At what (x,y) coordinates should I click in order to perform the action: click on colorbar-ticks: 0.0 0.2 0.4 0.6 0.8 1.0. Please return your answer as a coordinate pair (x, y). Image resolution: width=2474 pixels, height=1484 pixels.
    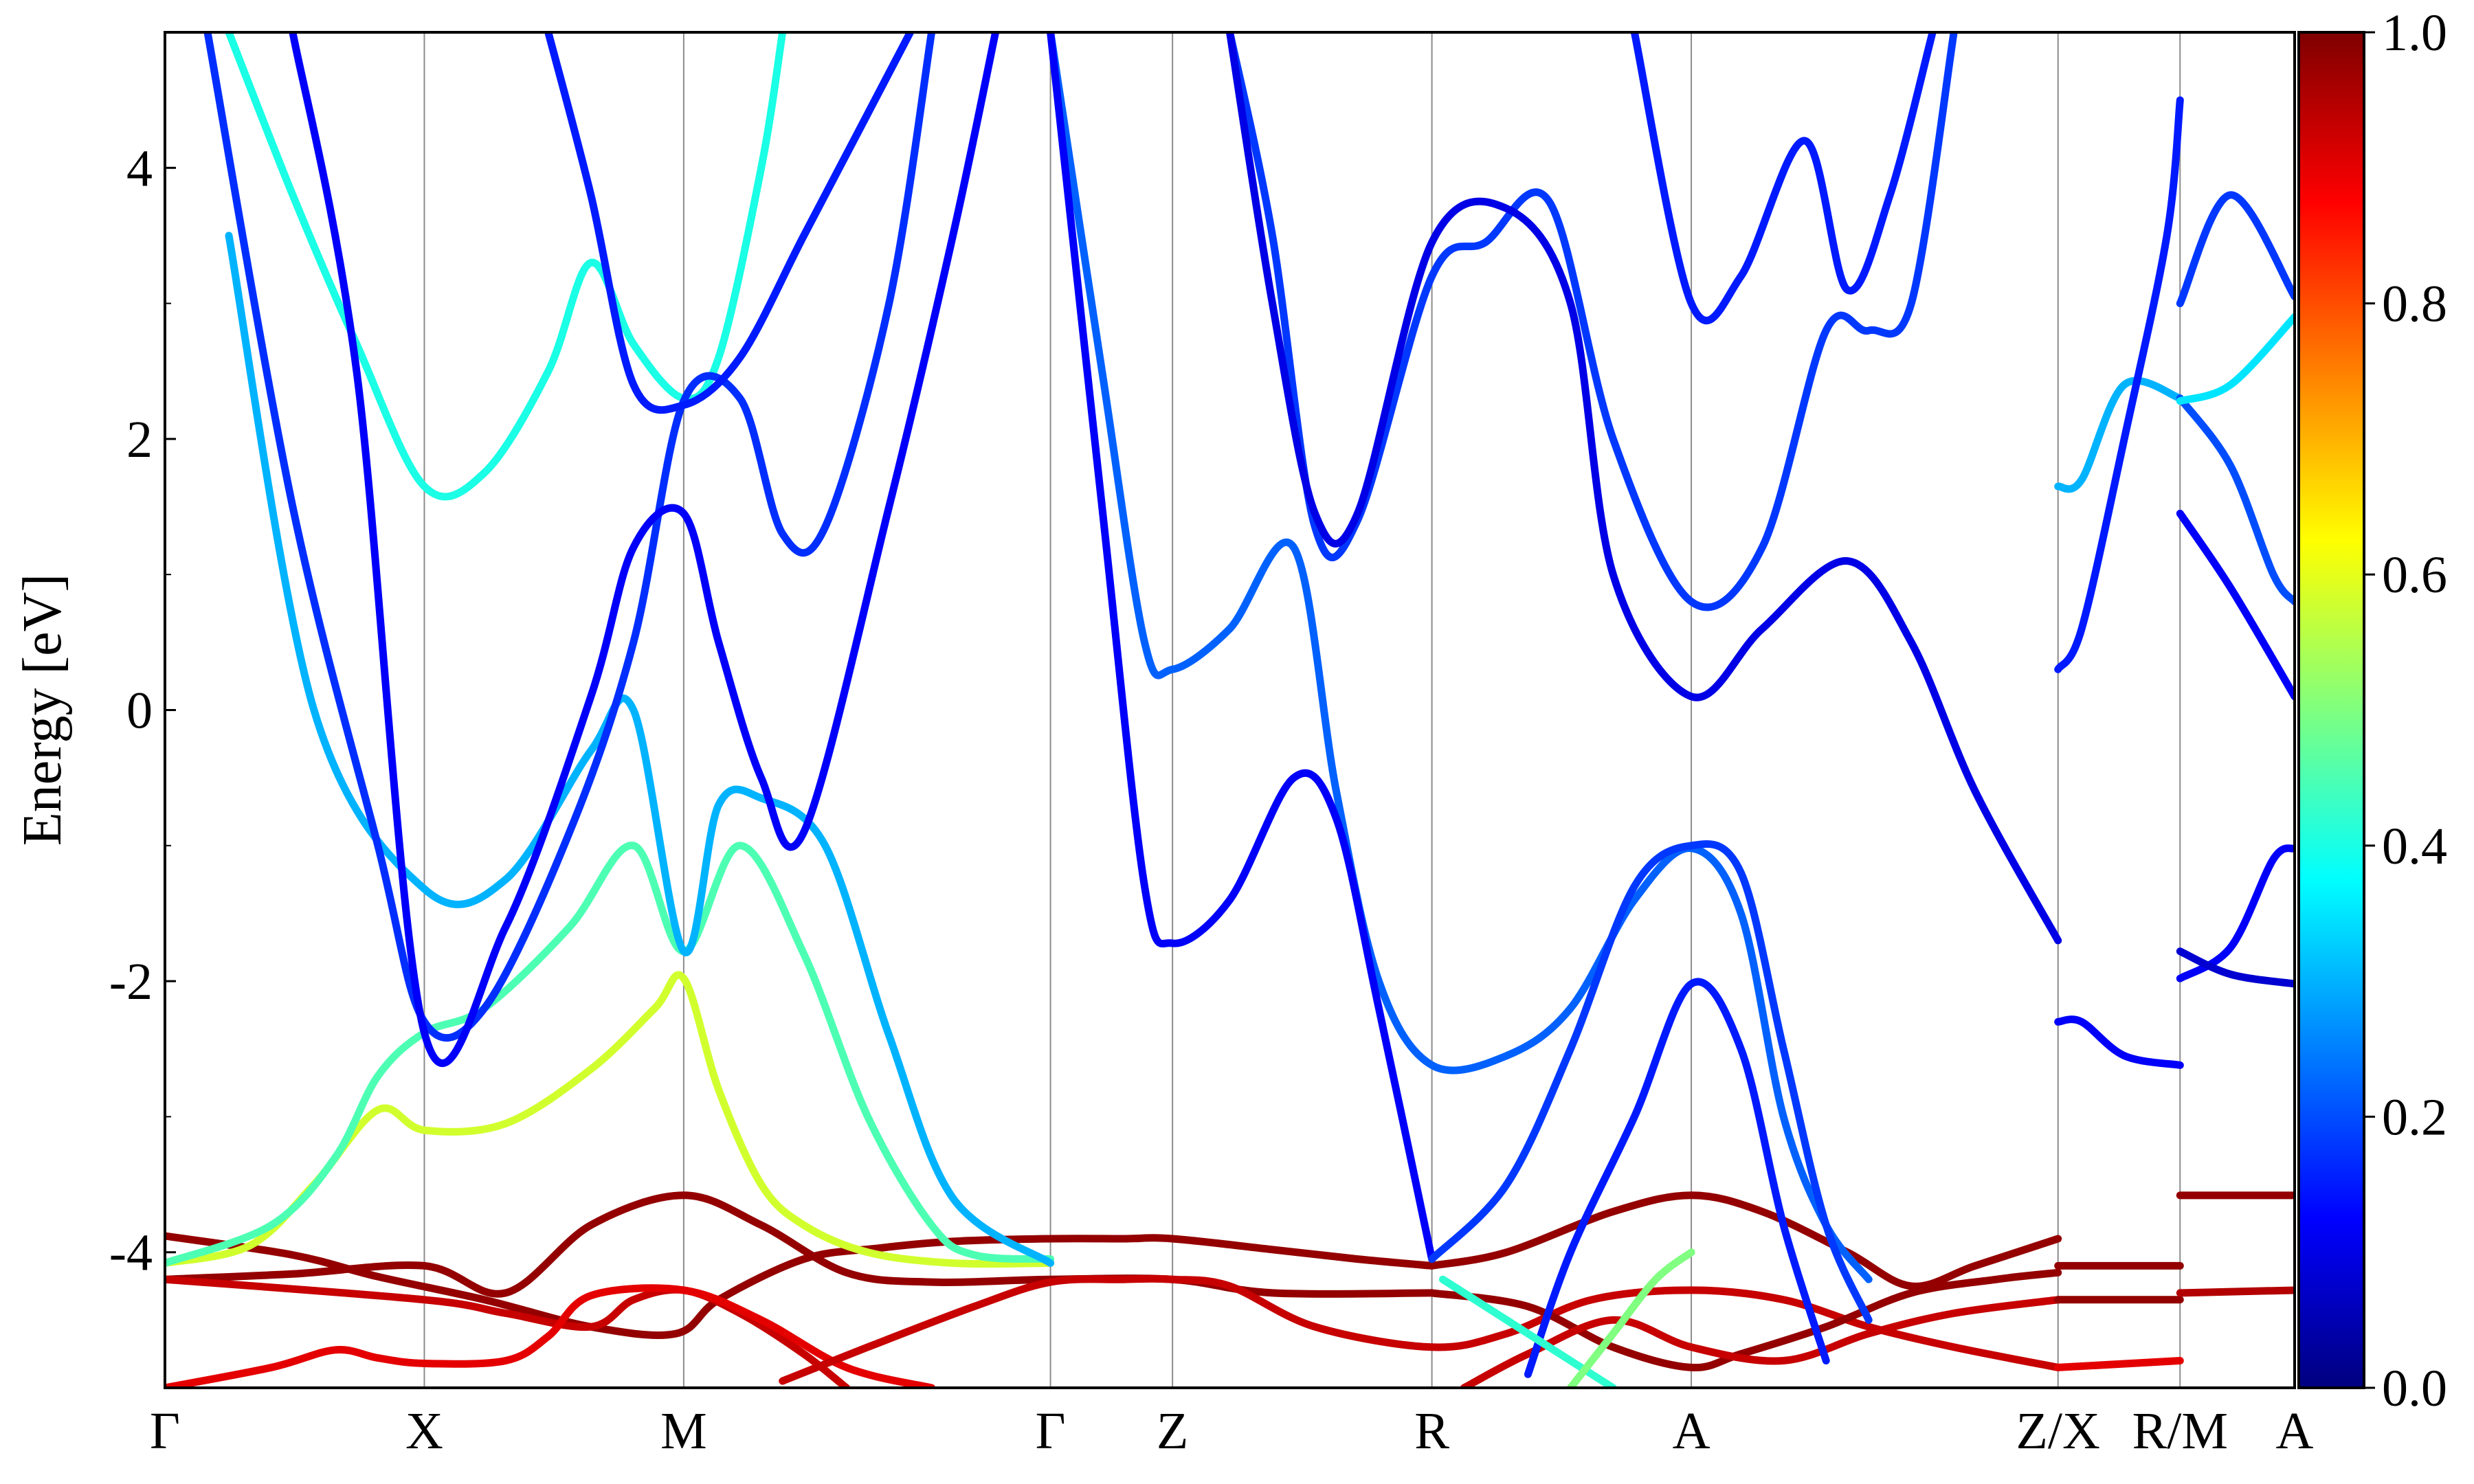
    Looking at the image, I should click on (2405, 710).